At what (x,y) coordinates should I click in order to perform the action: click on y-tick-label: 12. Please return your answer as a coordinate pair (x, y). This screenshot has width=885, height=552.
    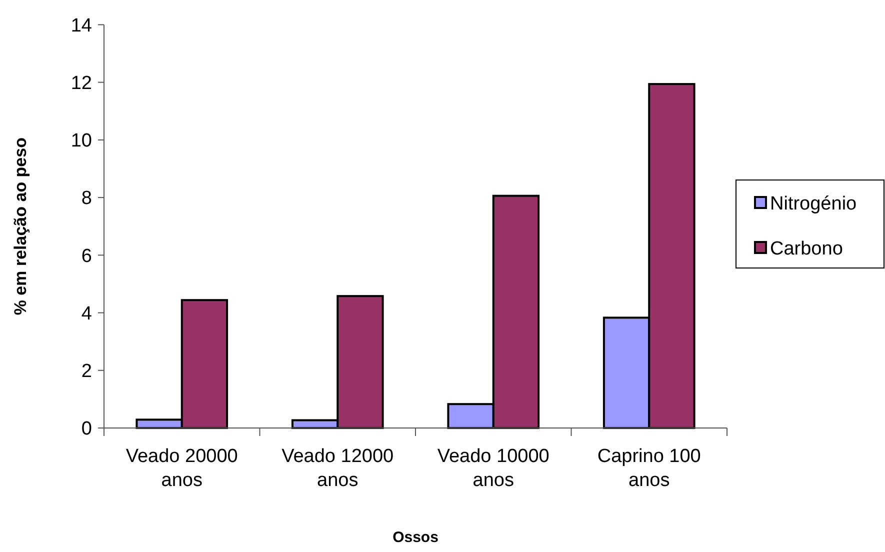
    Looking at the image, I should click on (81, 83).